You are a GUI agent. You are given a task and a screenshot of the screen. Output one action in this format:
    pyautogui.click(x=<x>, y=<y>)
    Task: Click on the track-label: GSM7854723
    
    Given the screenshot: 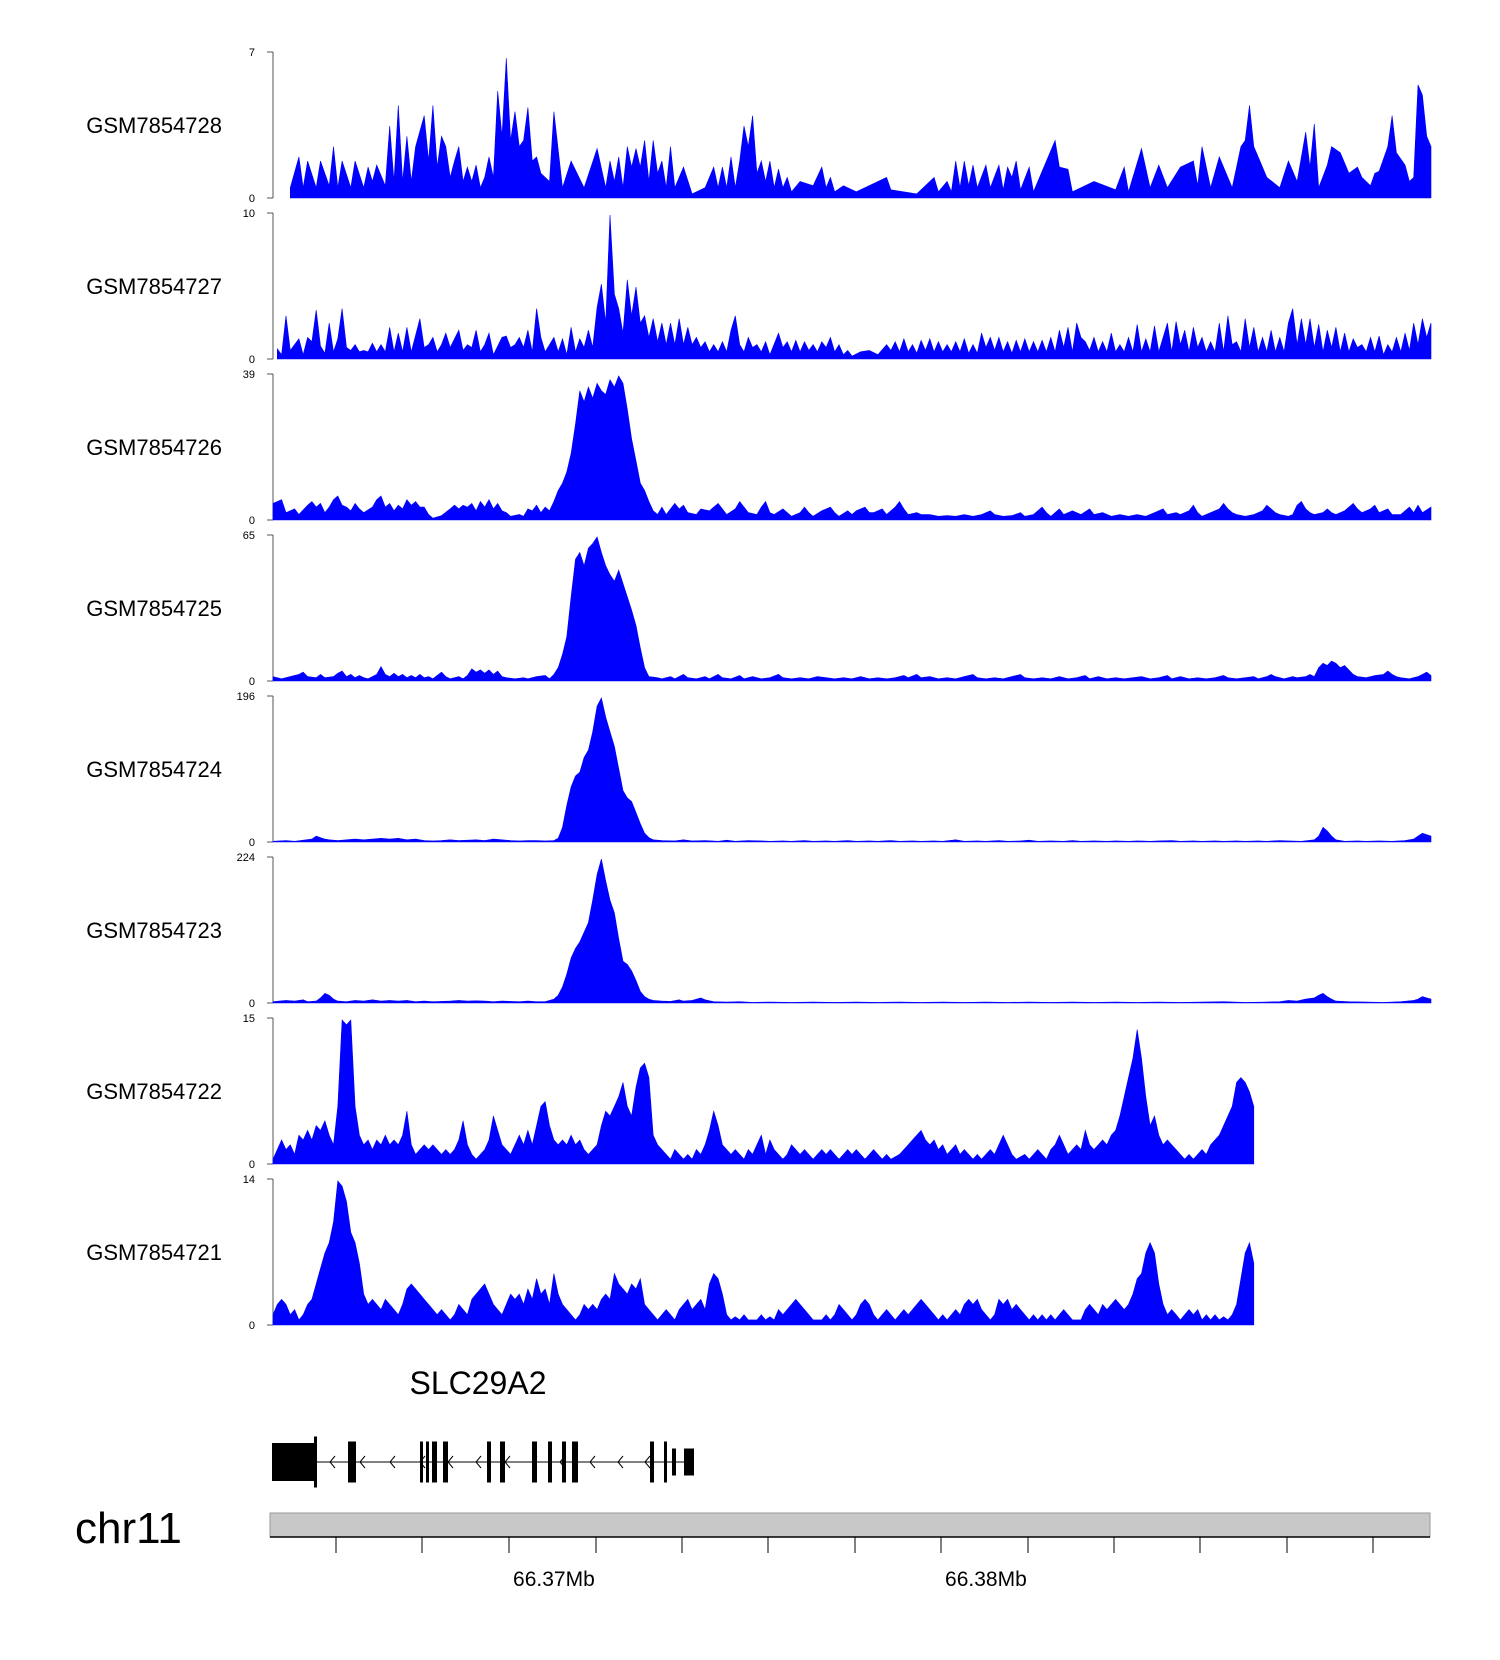 What is the action you would take?
    pyautogui.click(x=154, y=930)
    